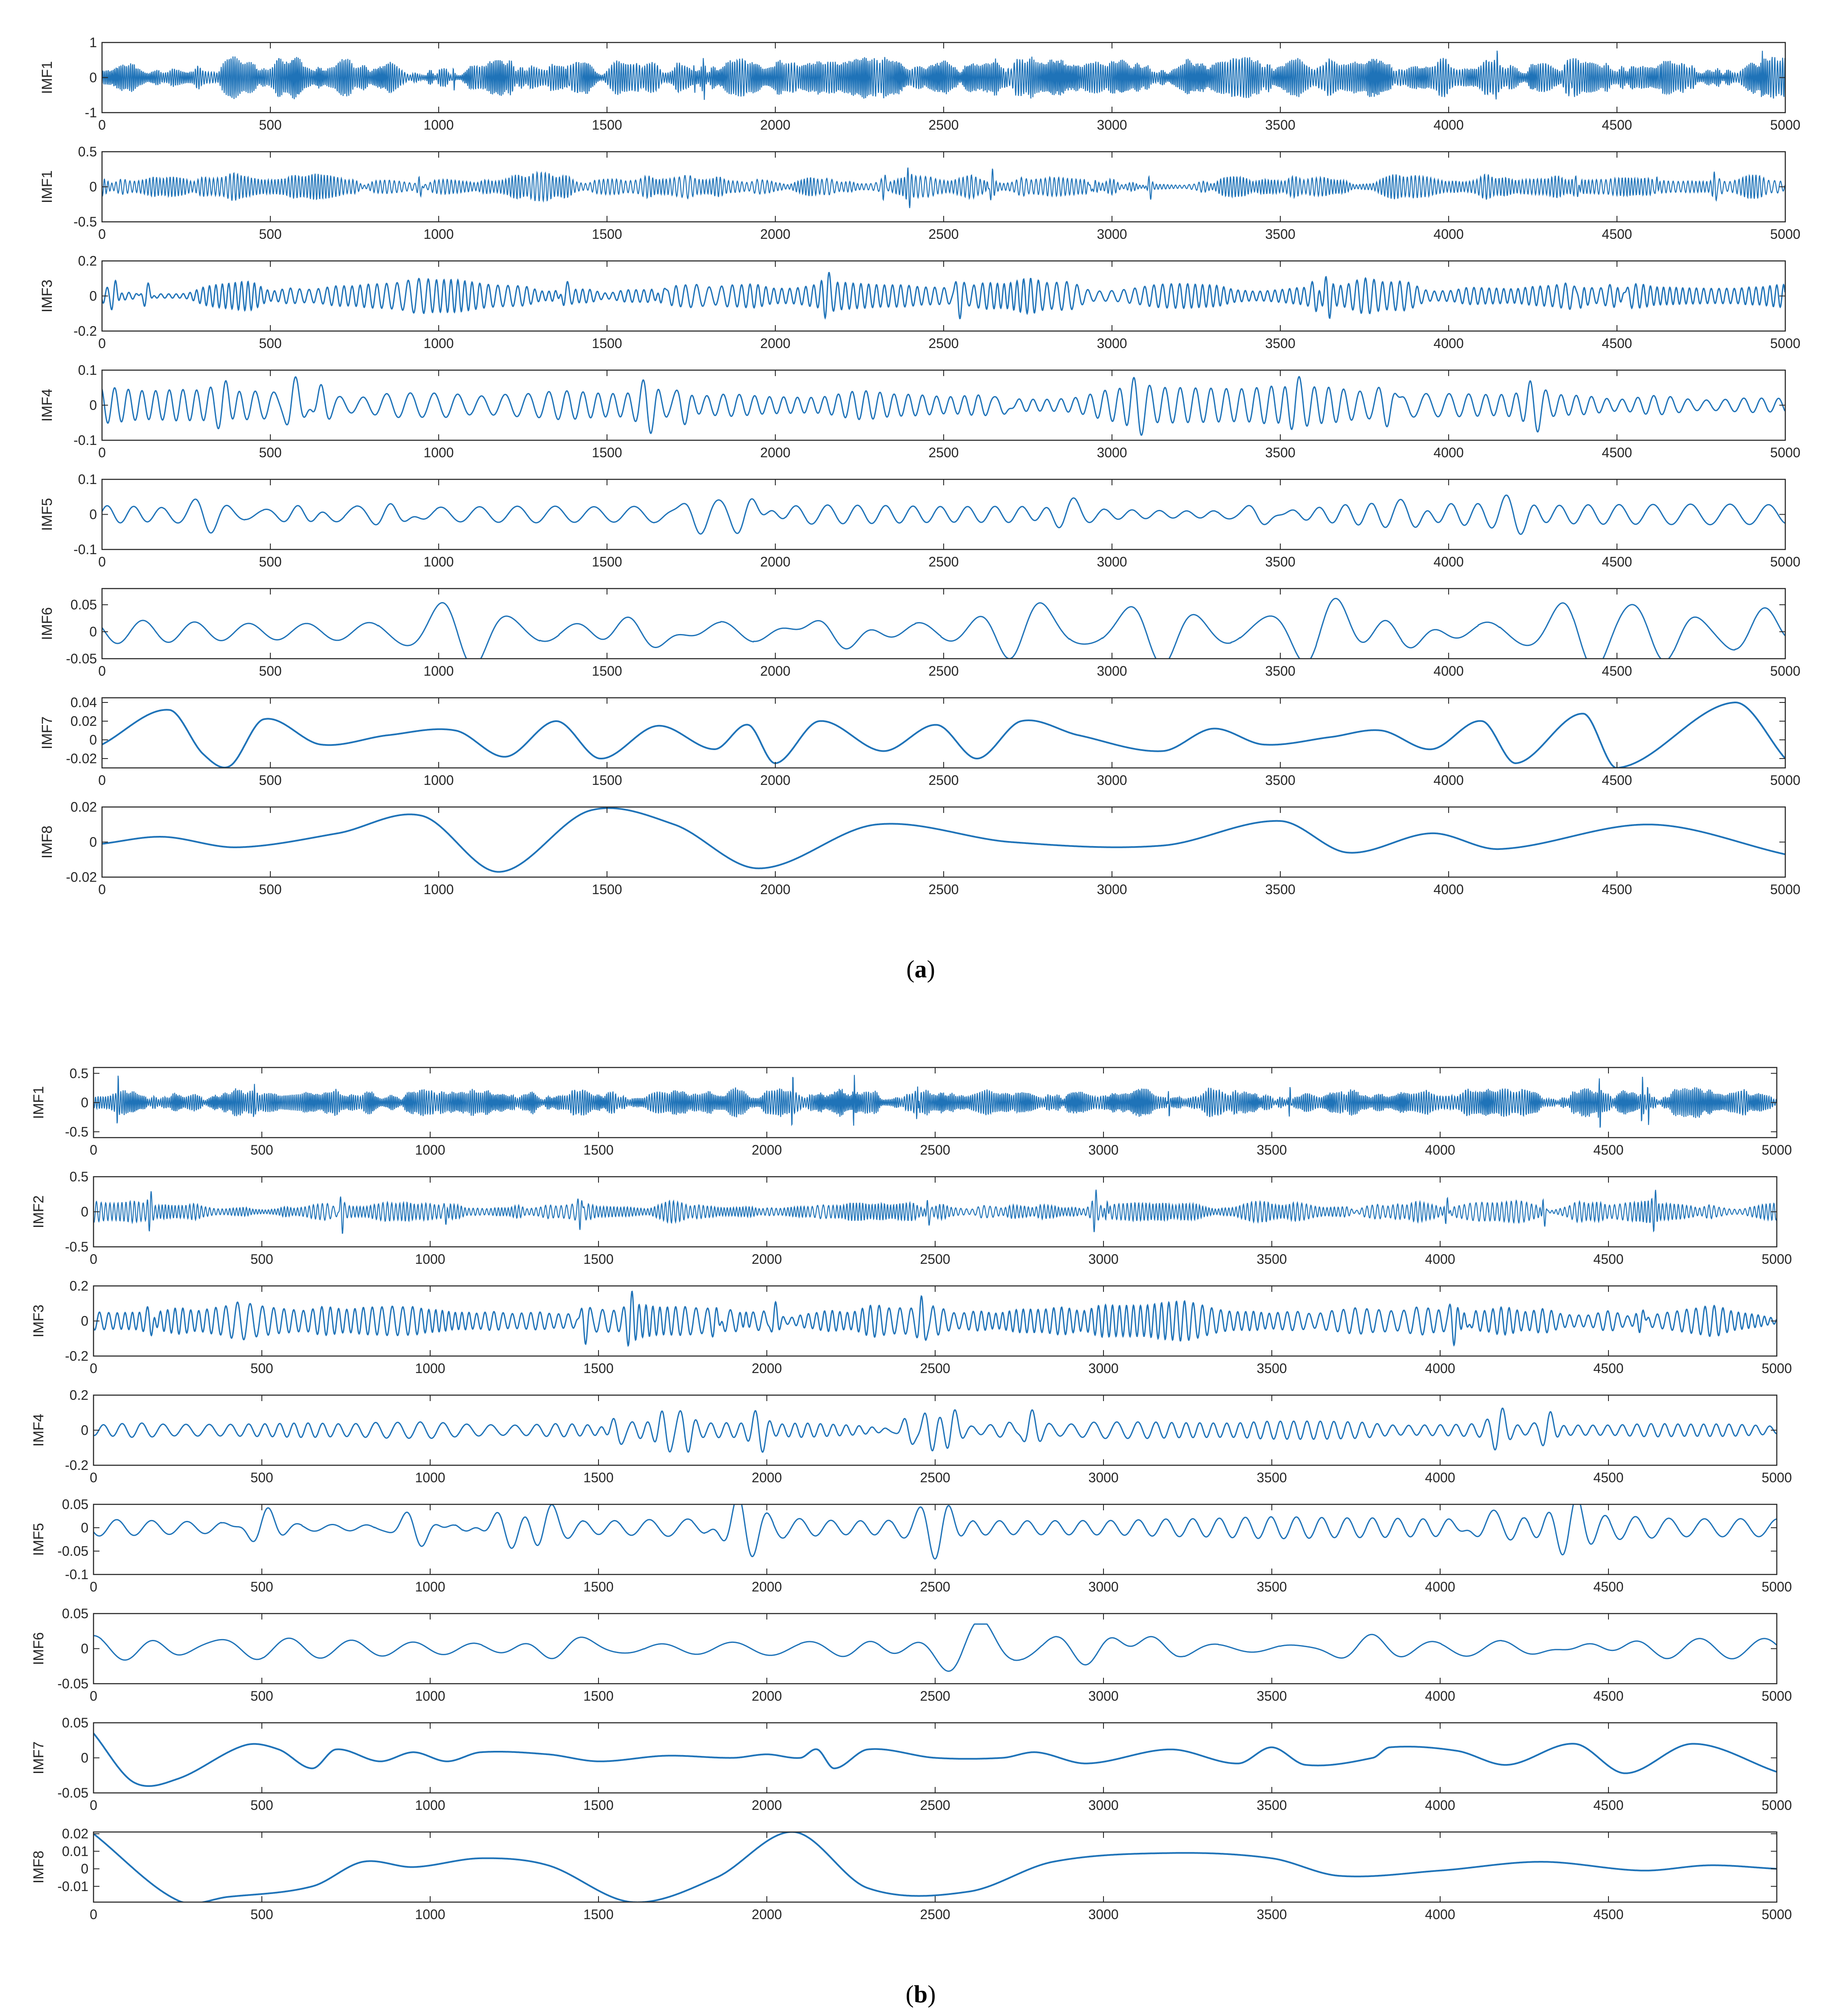 The image size is (1838, 2016). What do you see at coordinates (75, 1722) in the screenshot?
I see `y-tick-label: 0.05` at bounding box center [75, 1722].